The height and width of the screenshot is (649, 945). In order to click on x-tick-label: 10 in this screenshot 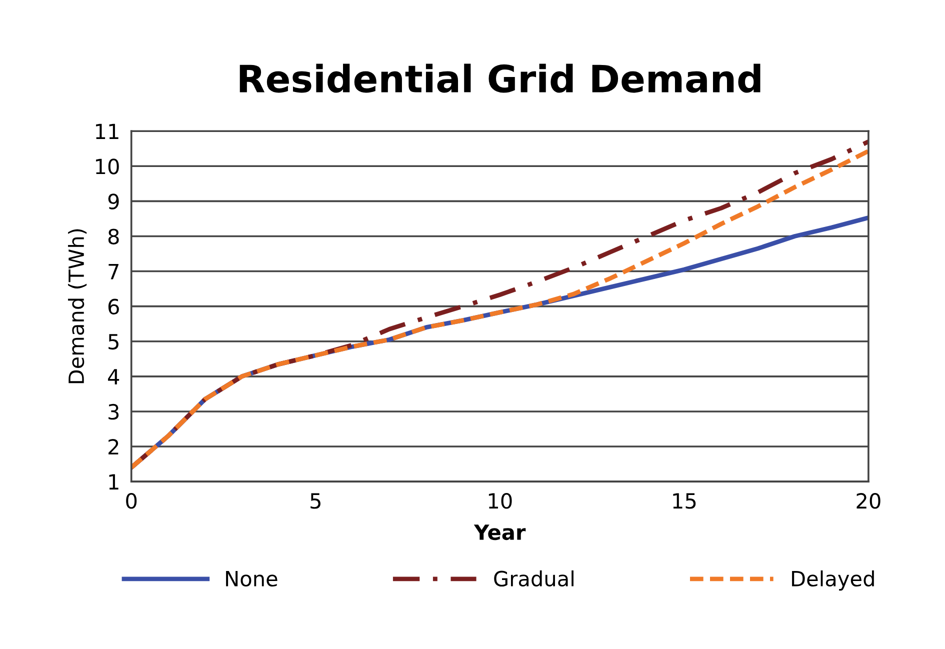, I will do `click(500, 501)`.